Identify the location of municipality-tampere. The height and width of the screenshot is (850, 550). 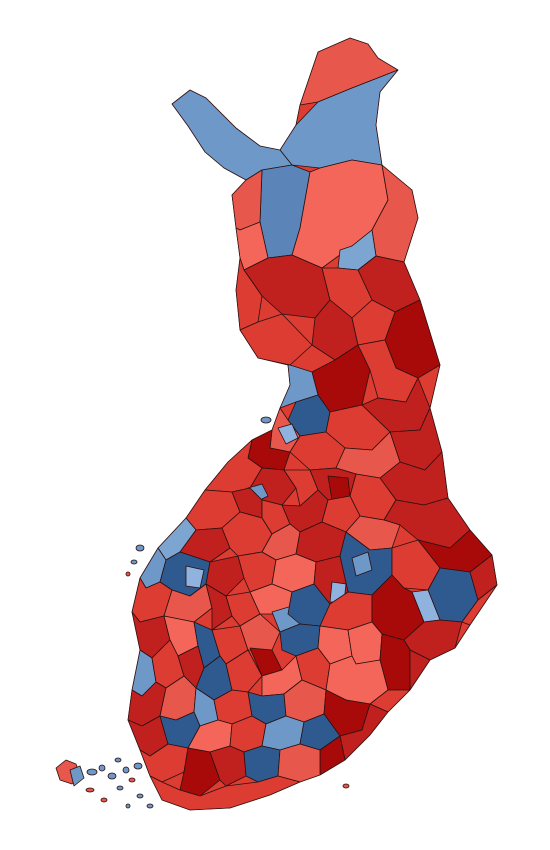
(260, 632).